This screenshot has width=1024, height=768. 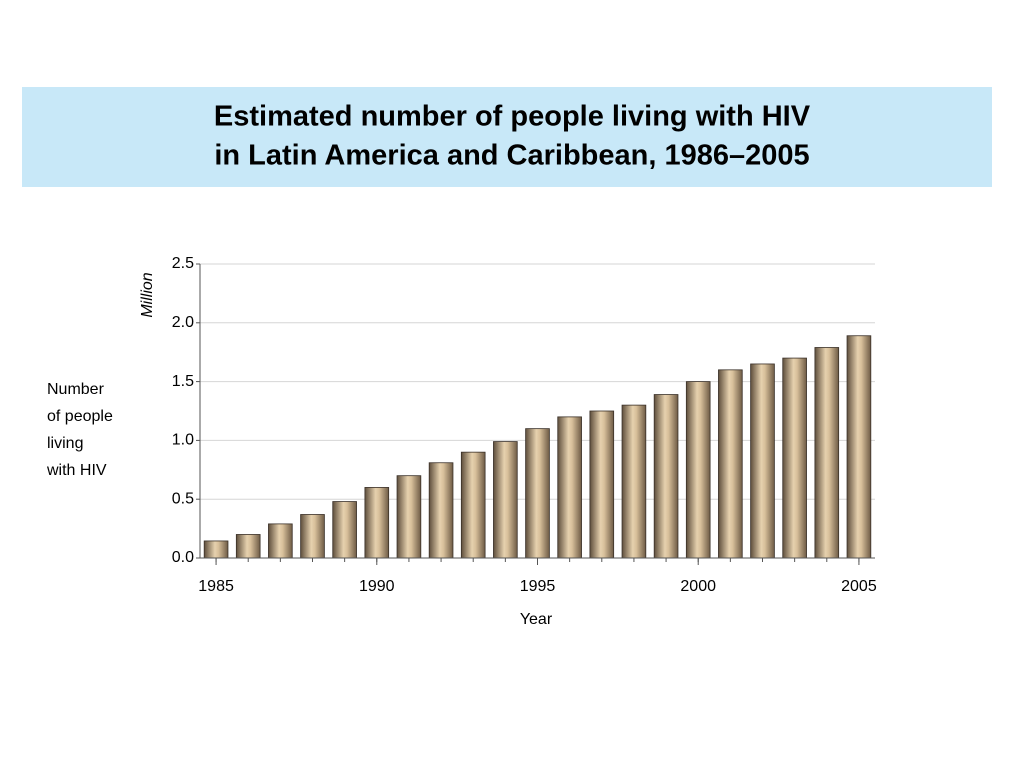 What do you see at coordinates (377, 586) in the screenshot?
I see `x-tick-label: 1990` at bounding box center [377, 586].